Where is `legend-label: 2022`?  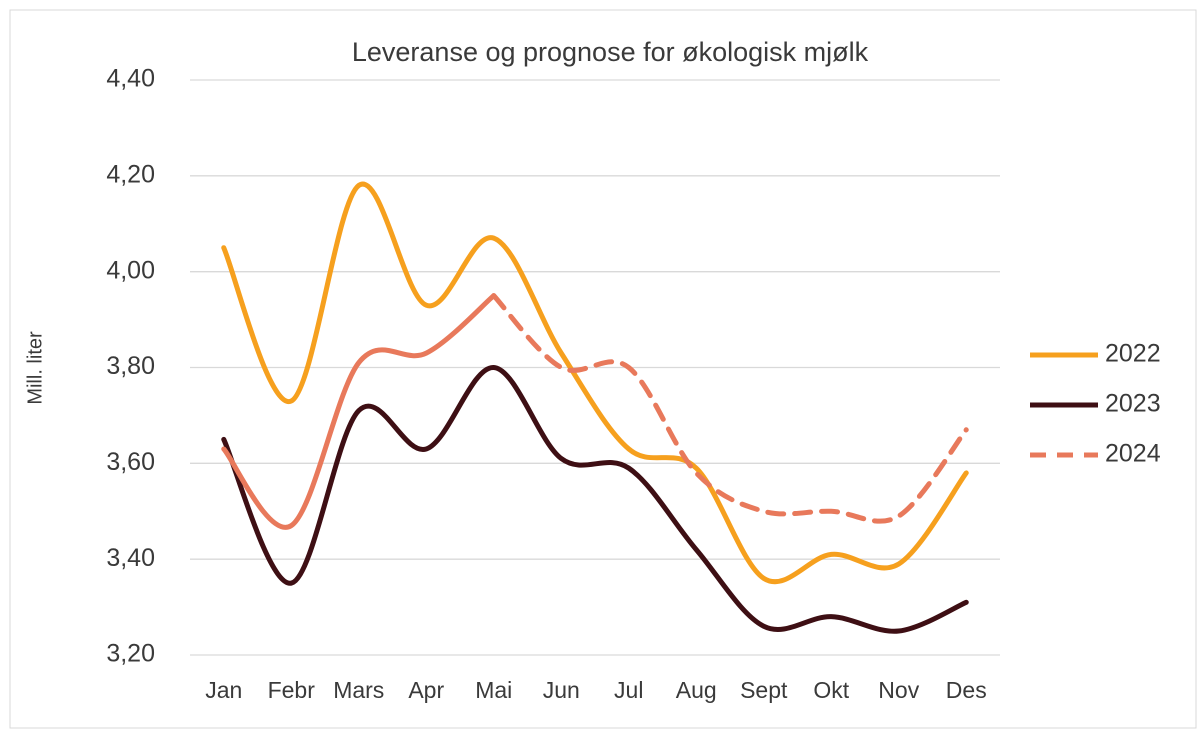
legend-label: 2022 is located at coordinates (1133, 354).